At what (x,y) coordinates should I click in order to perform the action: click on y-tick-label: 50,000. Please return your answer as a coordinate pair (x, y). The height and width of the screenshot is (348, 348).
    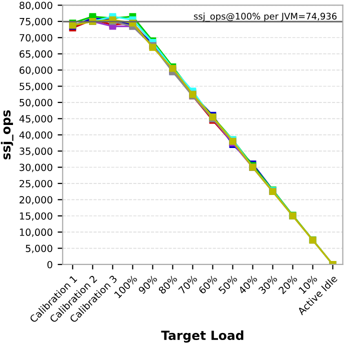
    Looking at the image, I should click on (36, 103).